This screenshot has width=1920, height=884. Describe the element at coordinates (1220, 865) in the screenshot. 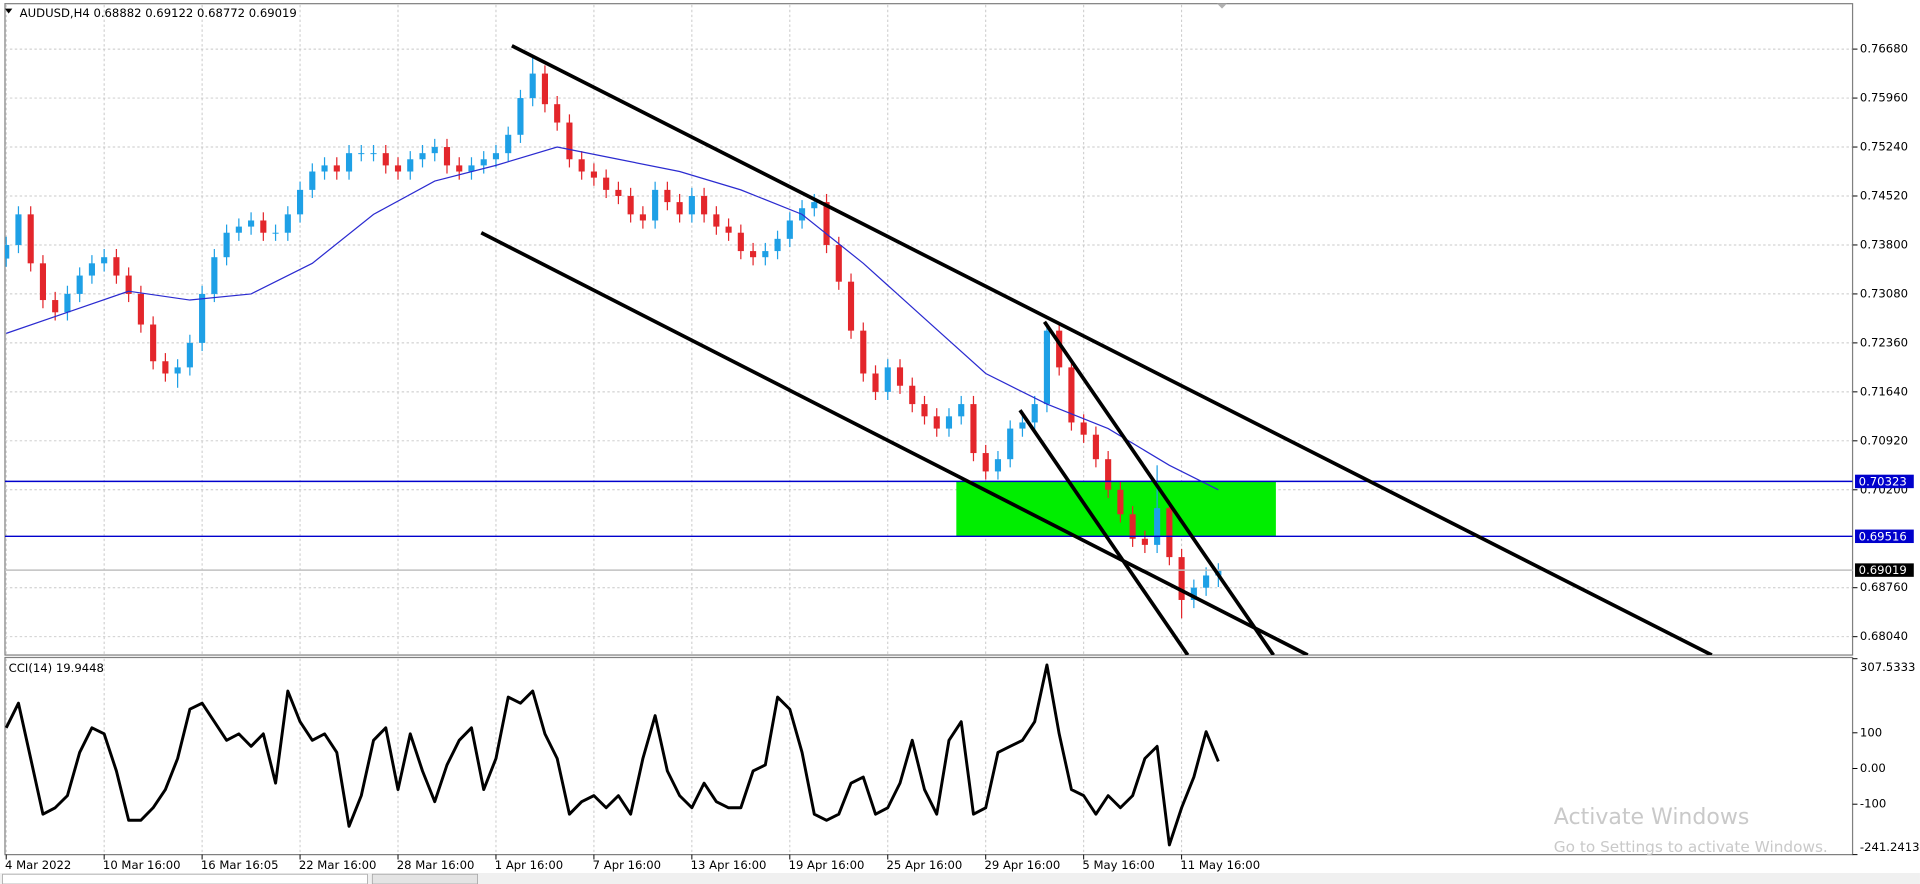

I see `x-tick-label: 11 May 16:00` at that location.